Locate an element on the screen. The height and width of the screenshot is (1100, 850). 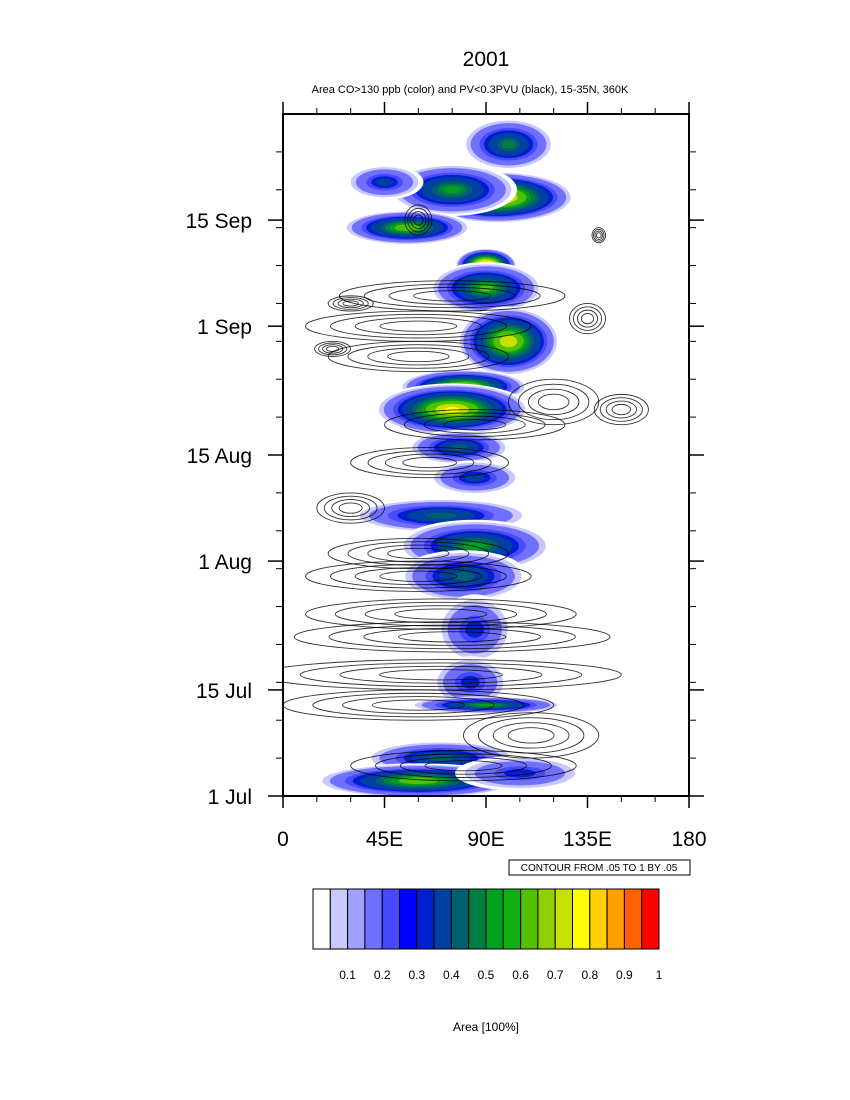
y-tick-label: 1 Sep is located at coordinates (224, 327).